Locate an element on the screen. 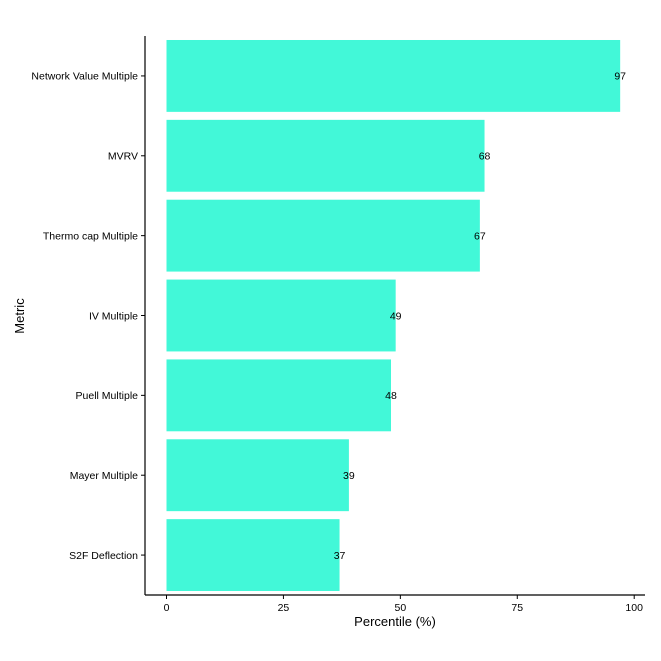 This screenshot has width=661, height=661. y-tick-label-puell-multiple: Puell Multiple is located at coordinates (107, 396).